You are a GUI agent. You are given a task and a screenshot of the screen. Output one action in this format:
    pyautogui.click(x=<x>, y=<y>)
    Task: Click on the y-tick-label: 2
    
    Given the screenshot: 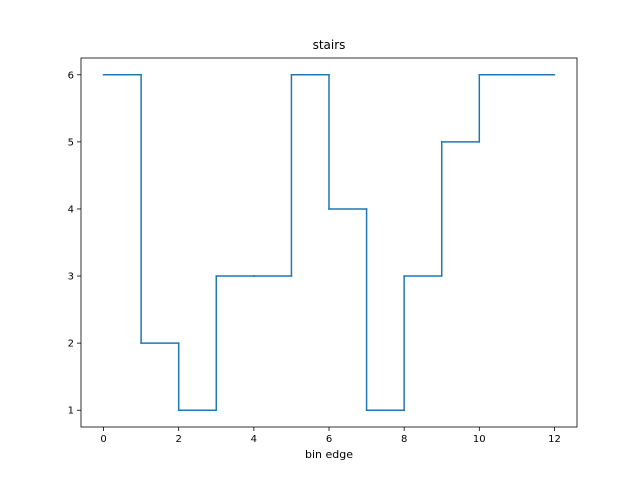 What is the action you would take?
    pyautogui.click(x=71, y=344)
    